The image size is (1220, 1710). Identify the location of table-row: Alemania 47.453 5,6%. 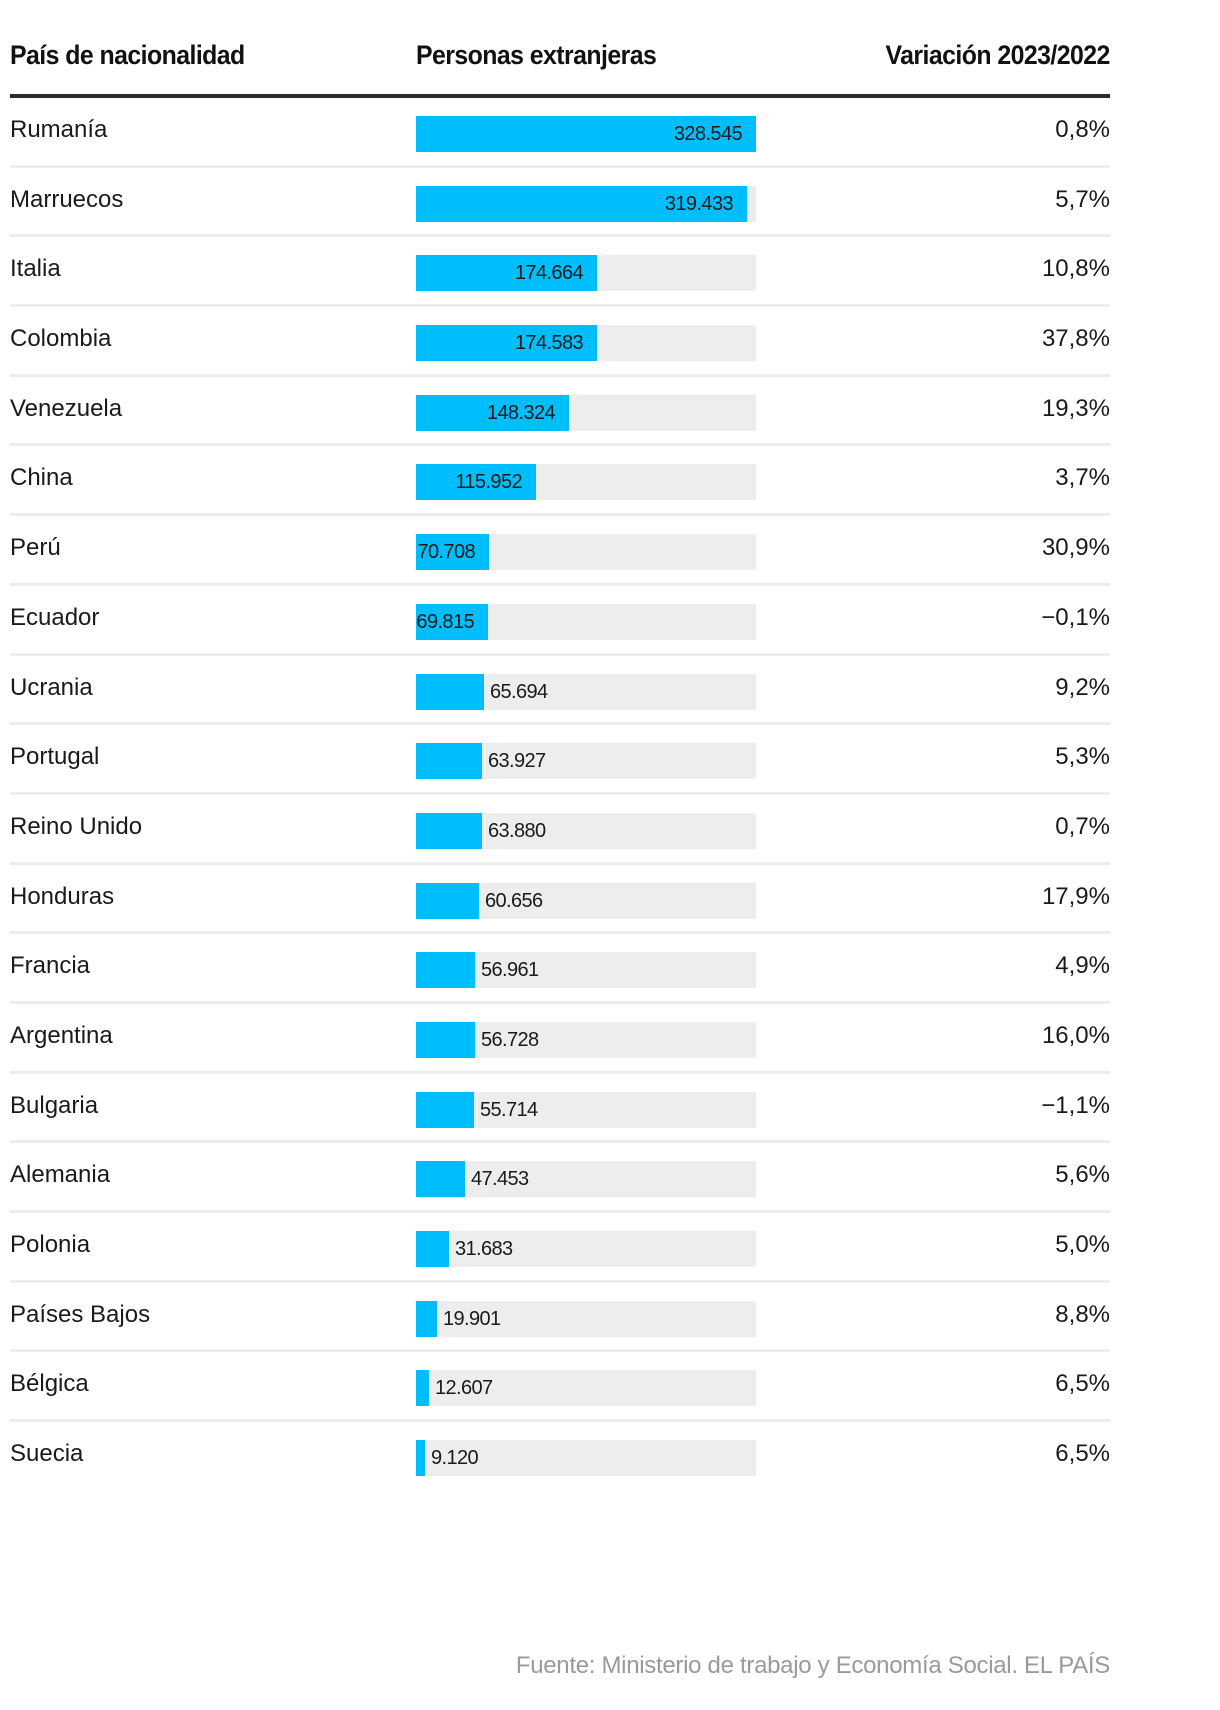
(560, 1178).